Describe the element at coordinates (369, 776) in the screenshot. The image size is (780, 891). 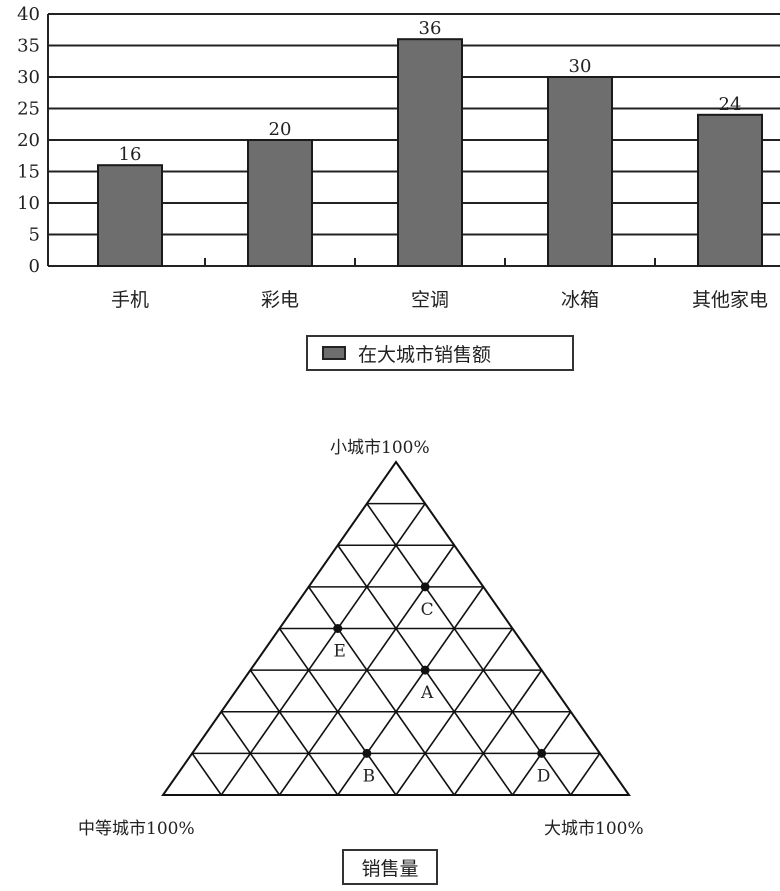
I see `ternary-point-label: B` at that location.